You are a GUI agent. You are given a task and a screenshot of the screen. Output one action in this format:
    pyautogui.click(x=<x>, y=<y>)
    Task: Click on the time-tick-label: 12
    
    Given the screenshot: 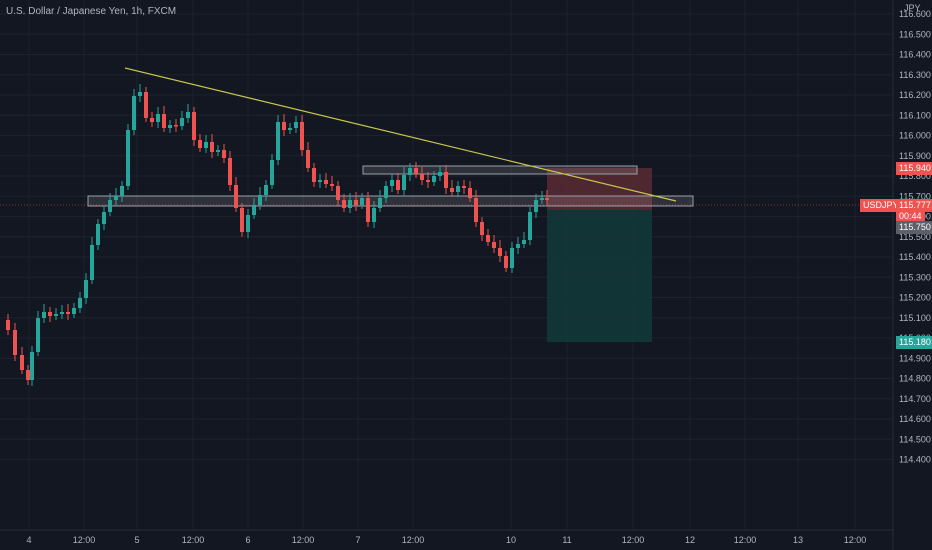 What is the action you would take?
    pyautogui.click(x=690, y=540)
    